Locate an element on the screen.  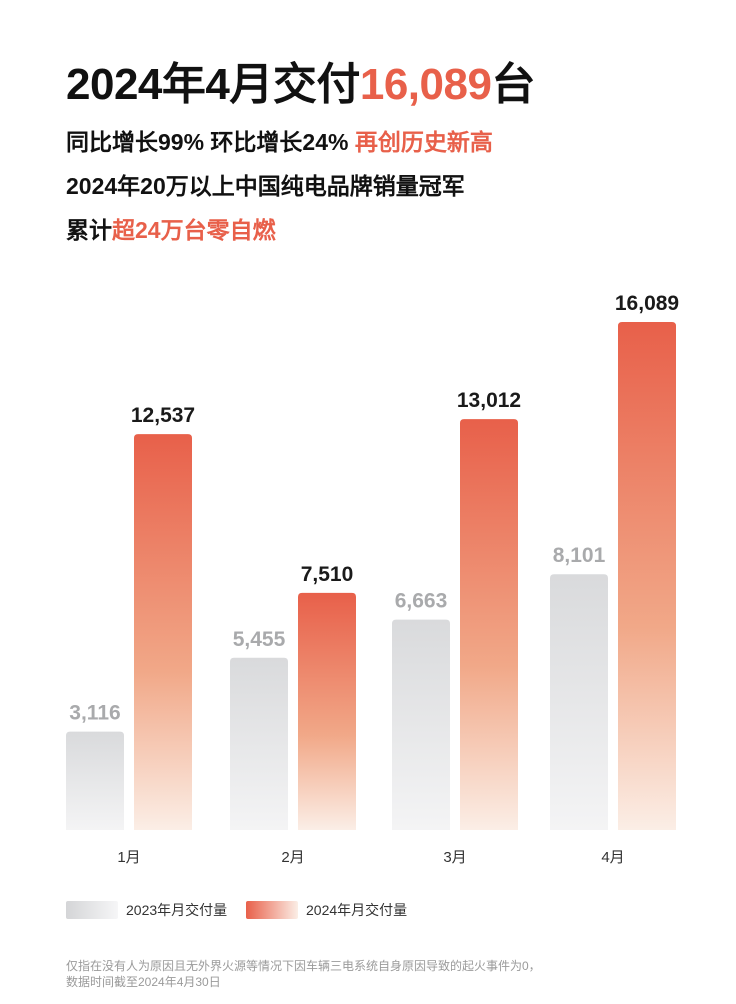
title-prefix: 2024年4月交付 is located at coordinates (213, 84).